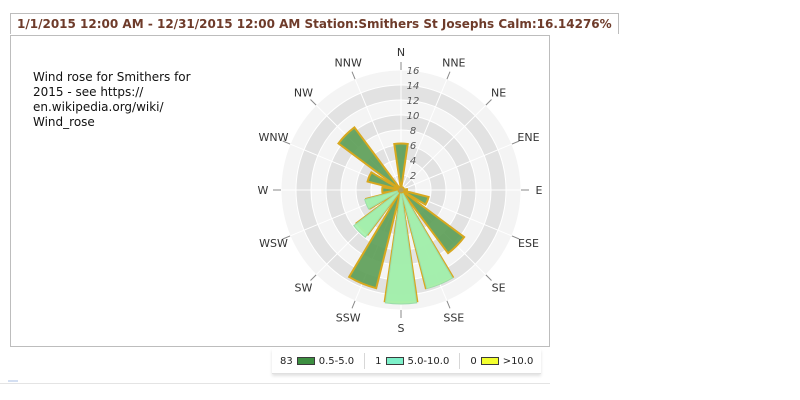 This screenshot has width=800, height=400. I want to click on direction-label-ssw: SSW, so click(348, 317).